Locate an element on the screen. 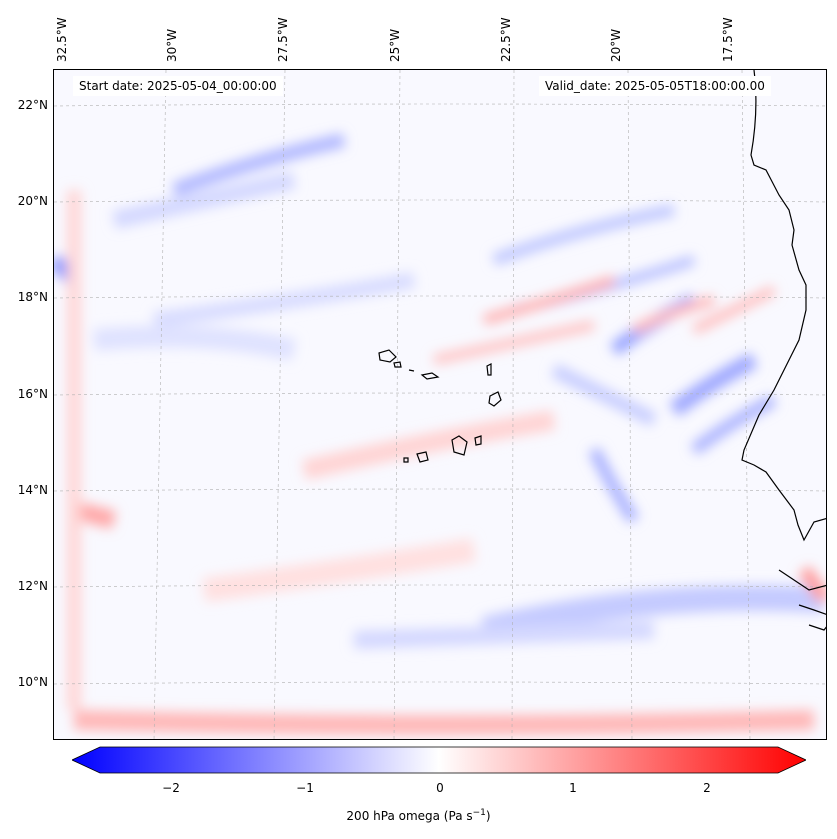  lat-tick-22n: 22°N is located at coordinates (32, 105).